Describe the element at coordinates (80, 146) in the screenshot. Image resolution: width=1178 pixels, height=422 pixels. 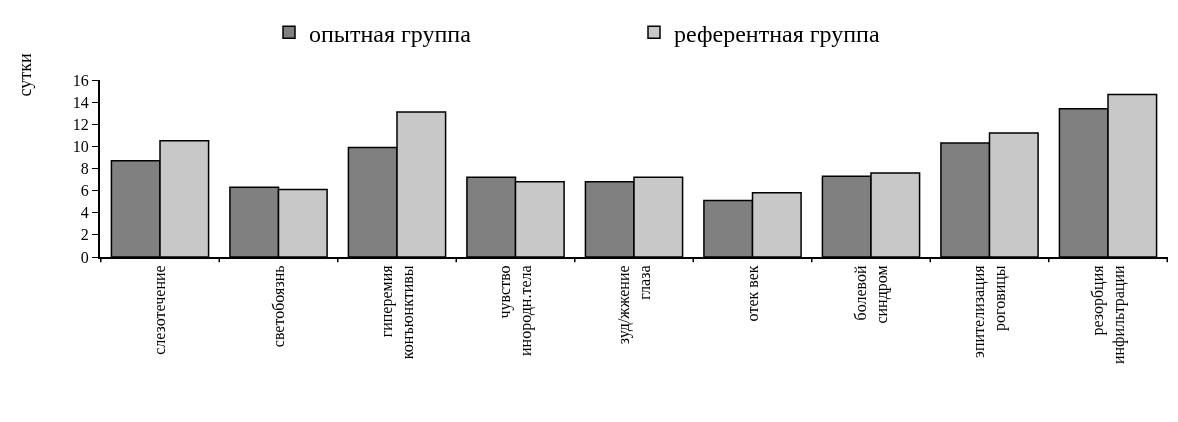
I see `y-tick-label: 10` at that location.